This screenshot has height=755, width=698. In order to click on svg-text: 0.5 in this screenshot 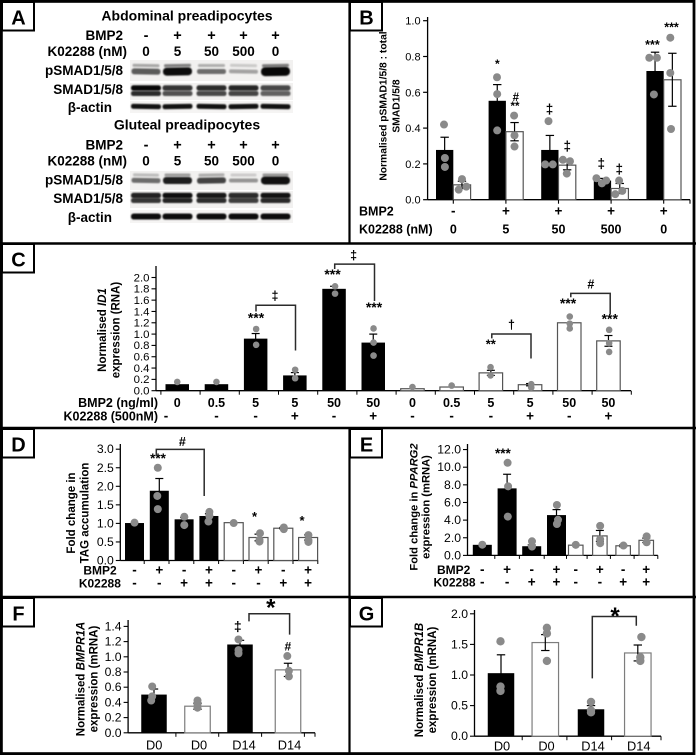, I will do `click(105, 542)`.